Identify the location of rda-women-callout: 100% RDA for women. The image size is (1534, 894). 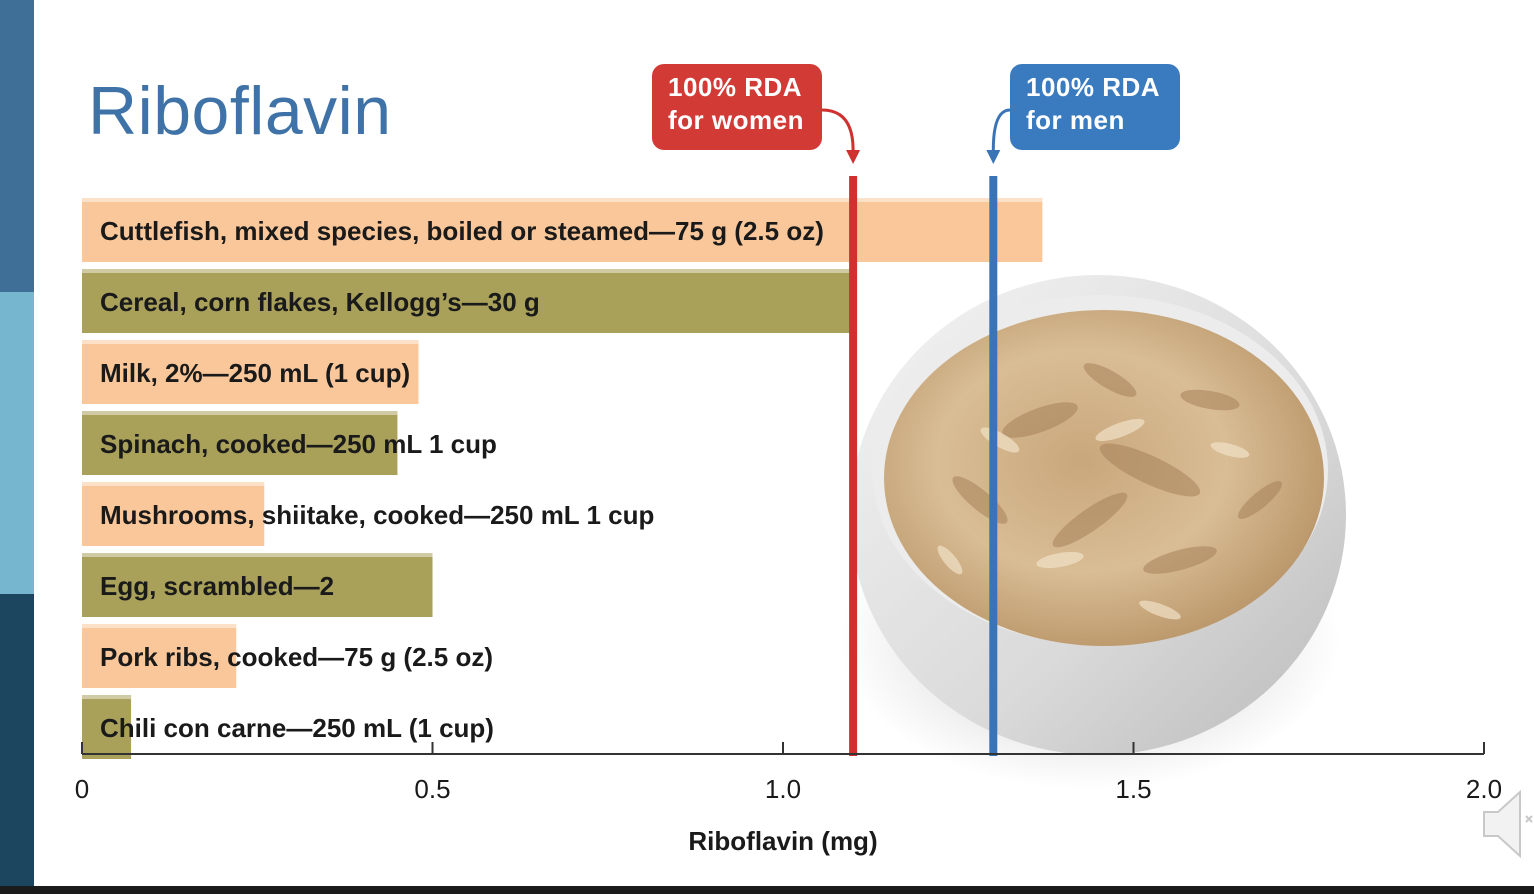
(737, 107).